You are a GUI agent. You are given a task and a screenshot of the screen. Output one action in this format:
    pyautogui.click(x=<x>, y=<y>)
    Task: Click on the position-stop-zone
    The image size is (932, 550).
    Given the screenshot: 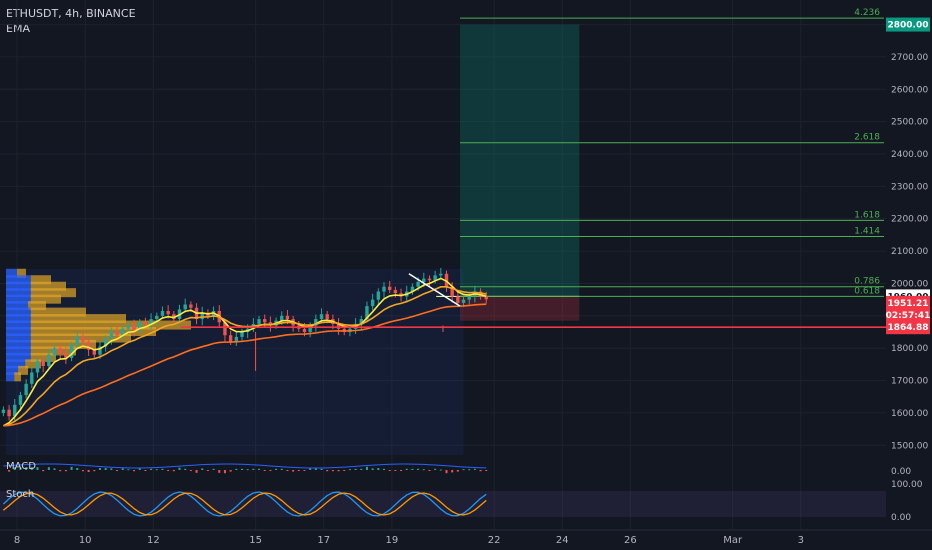 What is the action you would take?
    pyautogui.click(x=520, y=308)
    